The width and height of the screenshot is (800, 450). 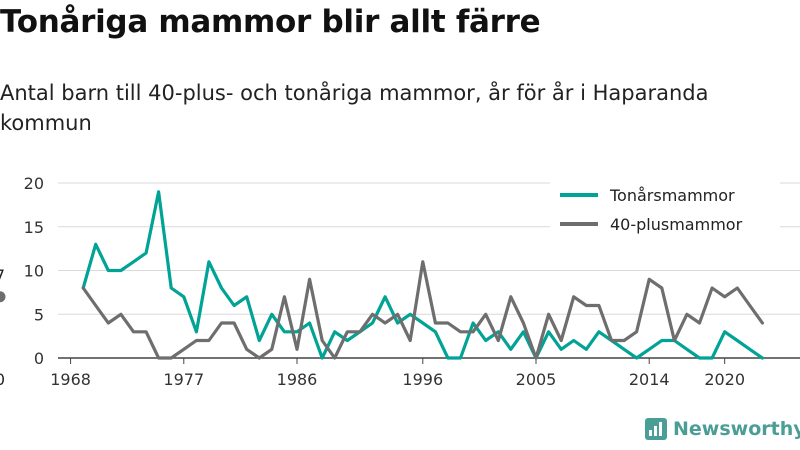 What do you see at coordinates (724, 379) in the screenshot?
I see `x-tick-label: 2020` at bounding box center [724, 379].